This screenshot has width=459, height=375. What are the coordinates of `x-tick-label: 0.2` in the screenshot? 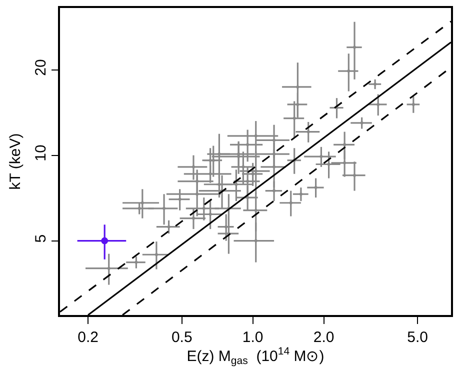 It's located at (88, 337).